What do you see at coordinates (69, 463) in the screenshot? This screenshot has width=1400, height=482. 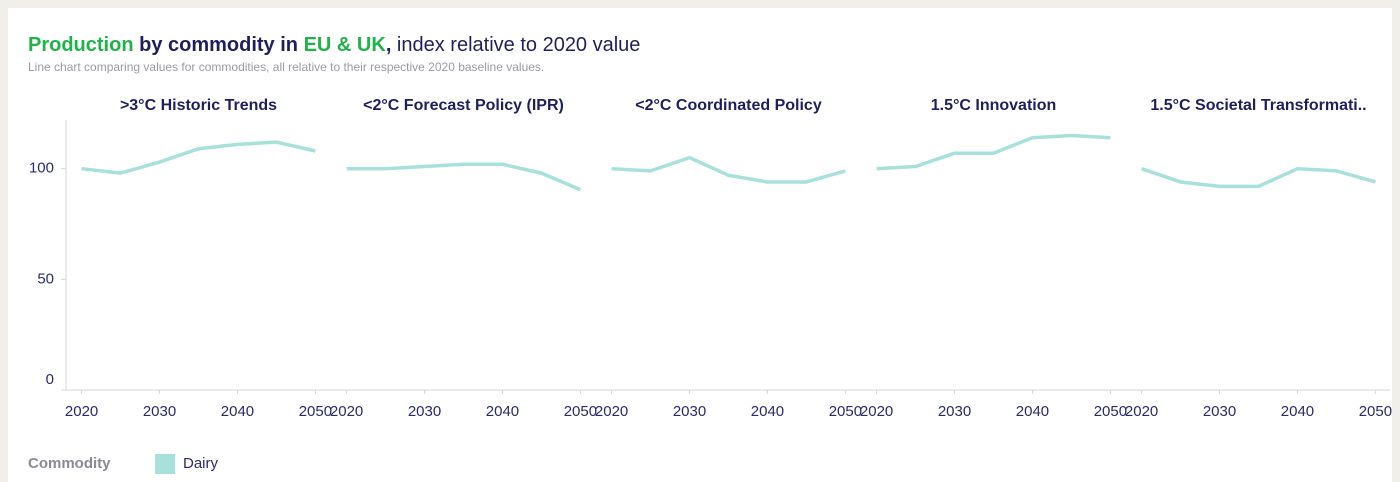 I see `legend-title: Commodity` at bounding box center [69, 463].